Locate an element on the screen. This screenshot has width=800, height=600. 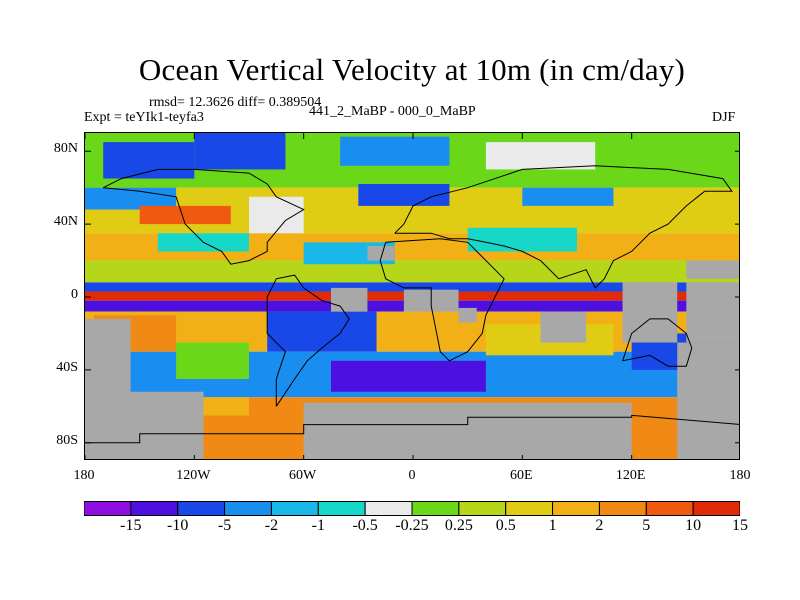
colorbar is located at coordinates (412, 508).